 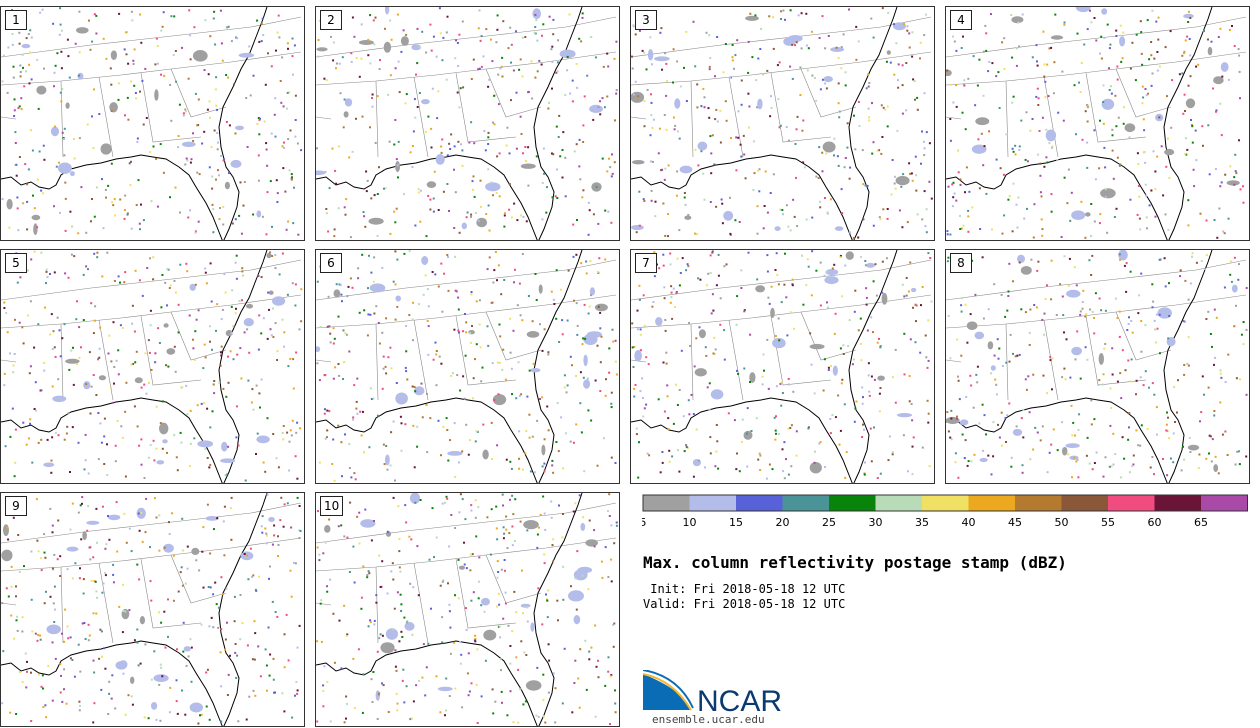 What do you see at coordinates (112, 197) in the screenshot?
I see `coastline` at bounding box center [112, 197].